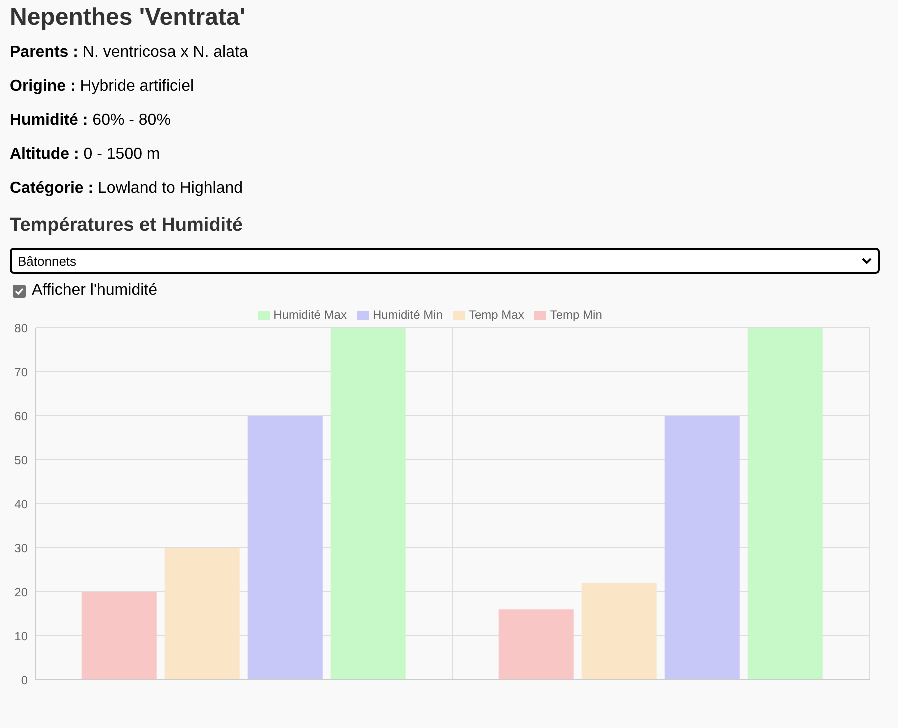 The height and width of the screenshot is (728, 898). Describe the element at coordinates (21, 504) in the screenshot. I see `y-tick-label: 40` at that location.